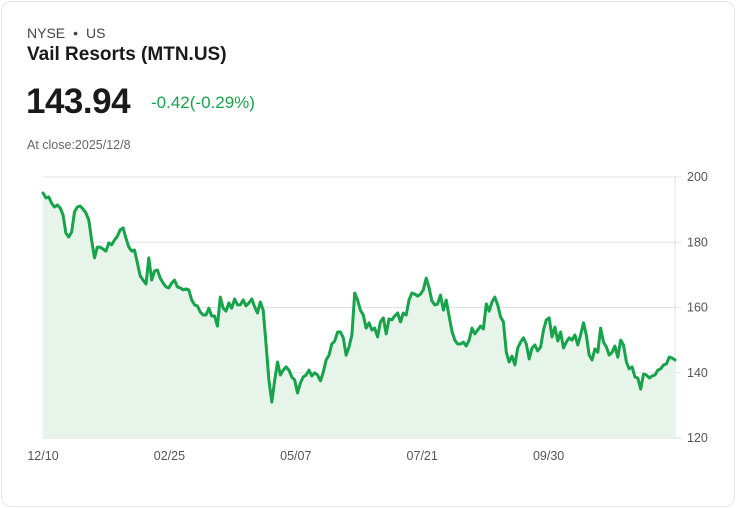 The height and width of the screenshot is (508, 736). What do you see at coordinates (46, 33) in the screenshot?
I see `exchange-name: NYSE` at bounding box center [46, 33].